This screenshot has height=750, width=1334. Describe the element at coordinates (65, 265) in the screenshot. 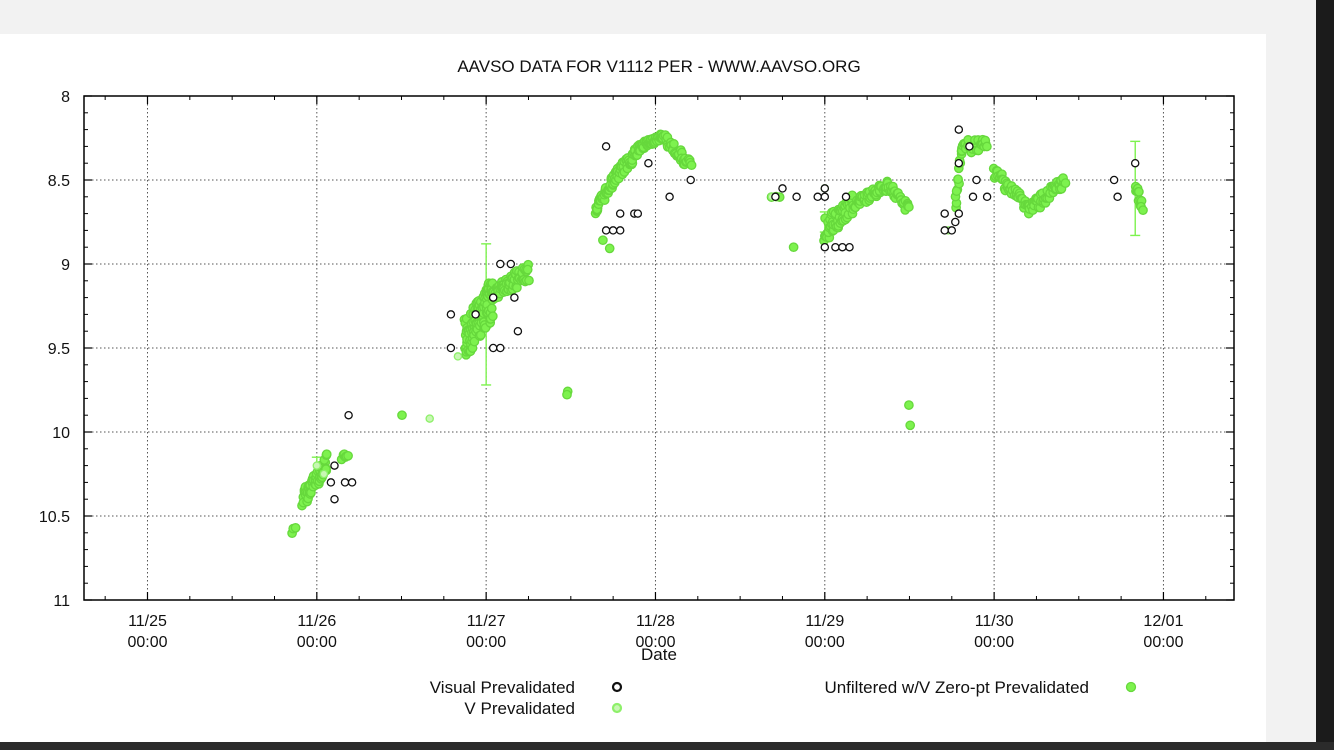

I see `y-tick-label: 9` at that location.